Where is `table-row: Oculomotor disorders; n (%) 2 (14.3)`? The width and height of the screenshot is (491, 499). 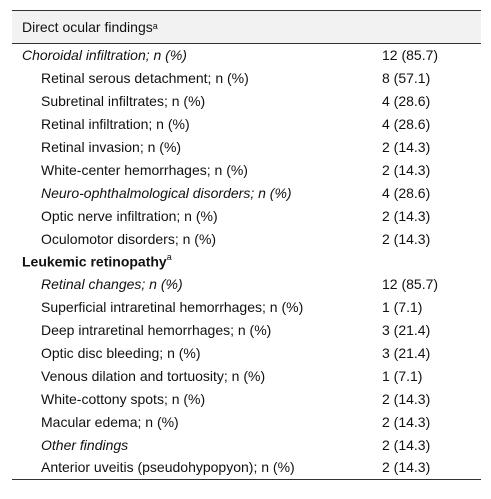 table-row: Oculomotor disorders; n (%) 2 (14.3) is located at coordinates (246, 238).